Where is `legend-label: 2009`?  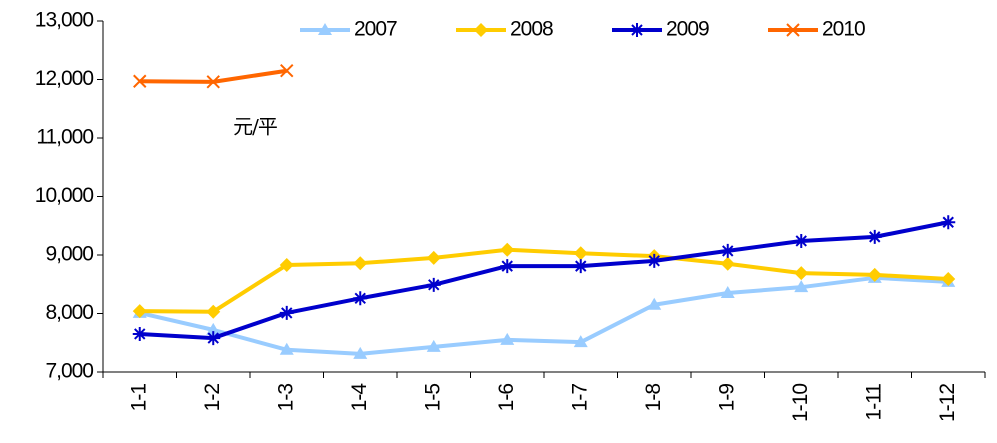 legend-label: 2009 is located at coordinates (687, 29).